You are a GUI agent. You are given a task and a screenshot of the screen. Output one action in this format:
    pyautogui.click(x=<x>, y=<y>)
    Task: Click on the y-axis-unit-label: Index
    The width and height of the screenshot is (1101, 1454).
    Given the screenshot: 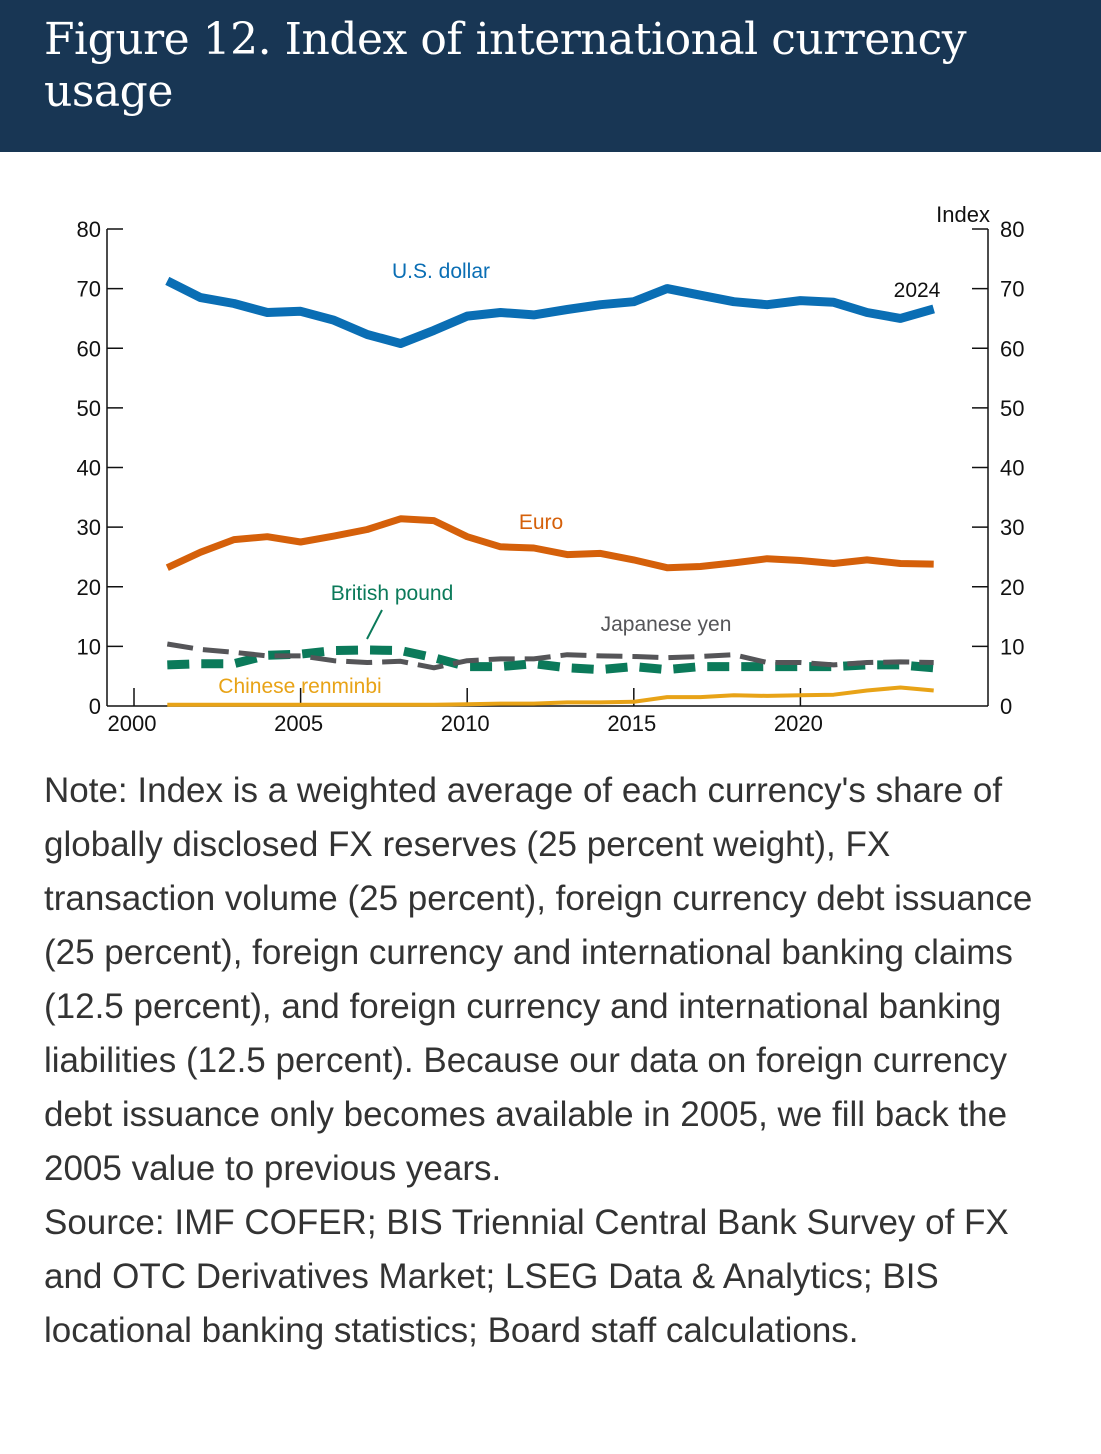 What is the action you would take?
    pyautogui.click(x=963, y=214)
    